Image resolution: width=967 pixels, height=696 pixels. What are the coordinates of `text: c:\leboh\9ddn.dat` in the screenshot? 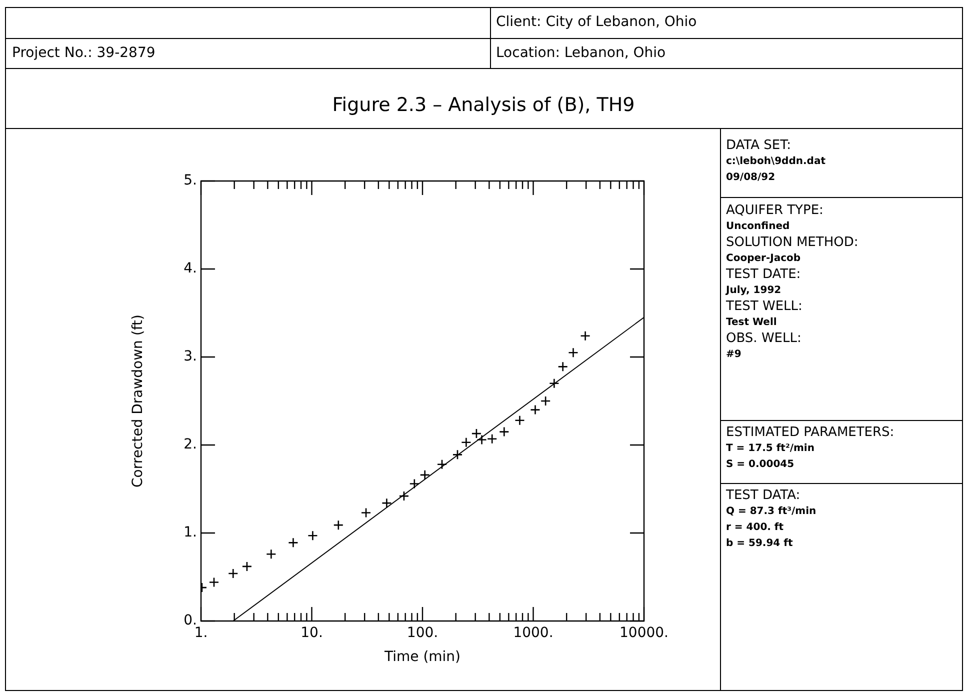 It's located at (776, 162).